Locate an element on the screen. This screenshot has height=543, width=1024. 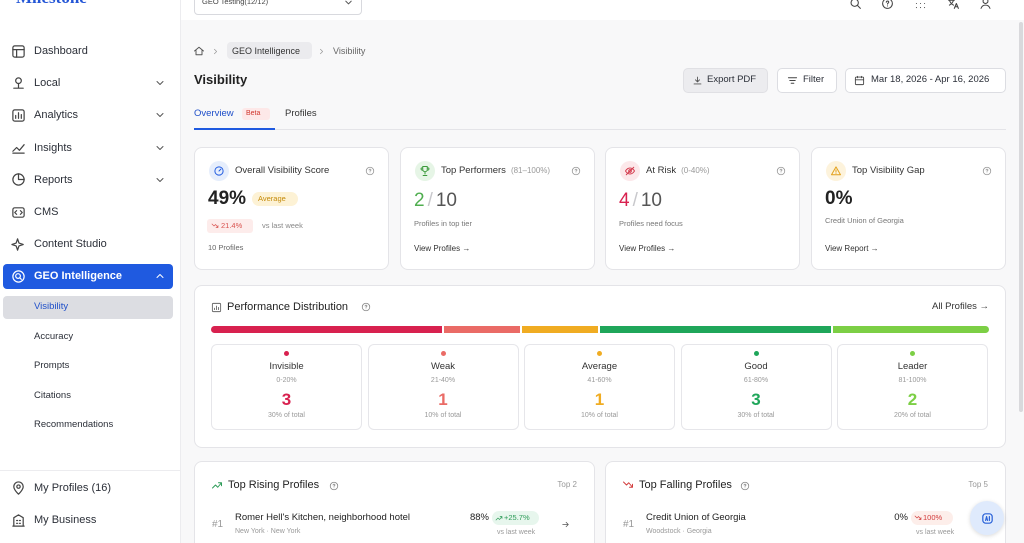
subnav-selected is located at coordinates (88, 307).